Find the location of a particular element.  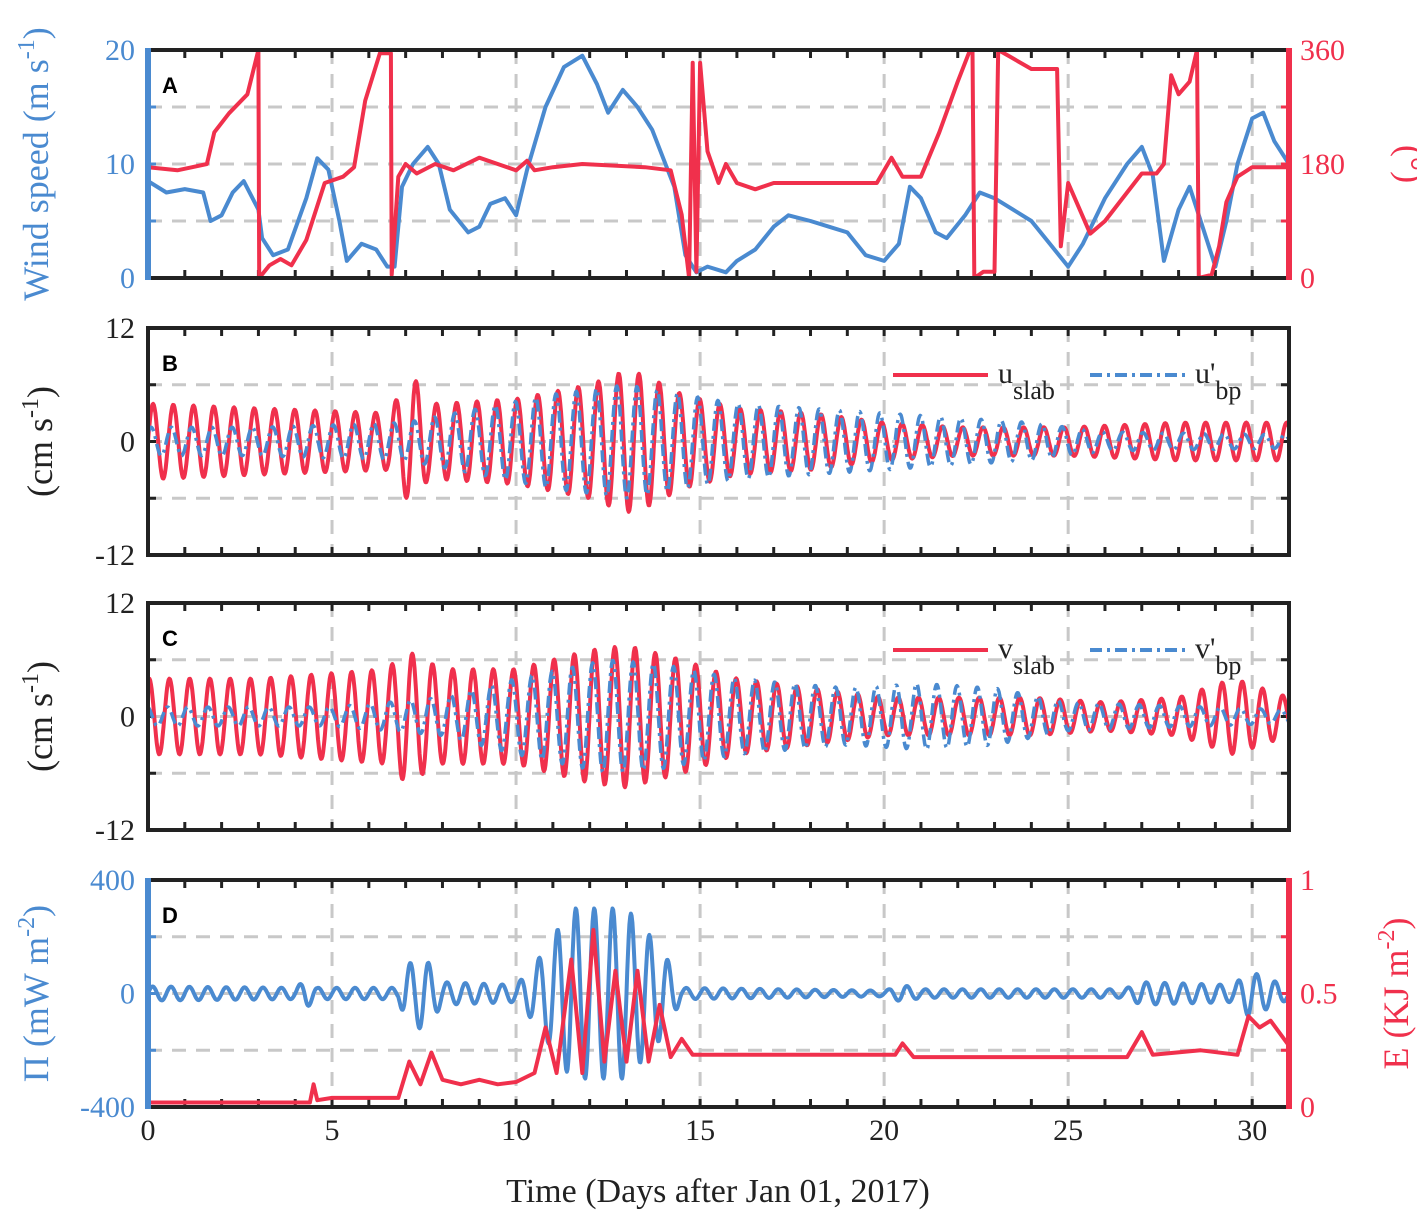

series-line- is located at coordinates (718, 993).